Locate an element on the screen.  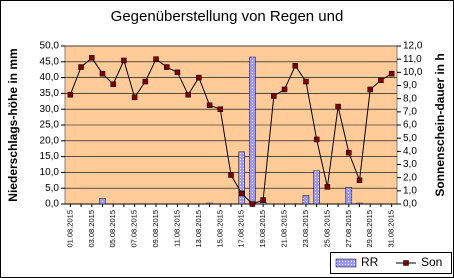
y2-tick-label: 7,0 is located at coordinates (410, 111).